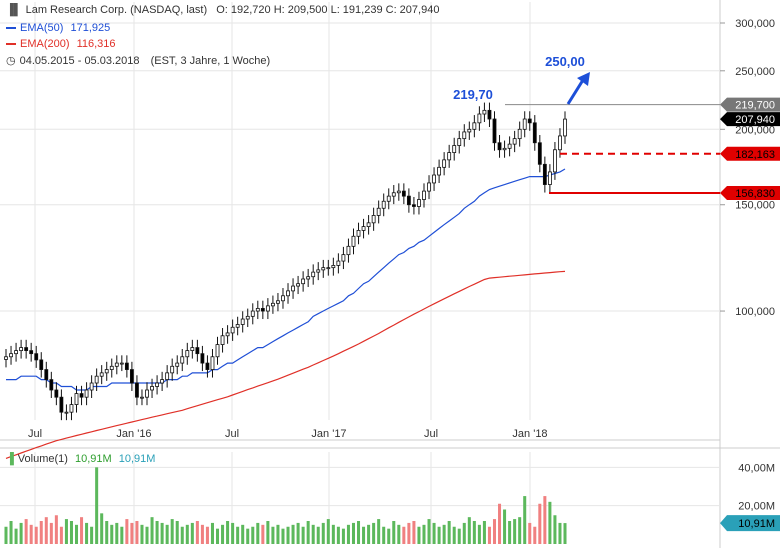  I want to click on ema50-legend: EMA(50) 171,925, so click(58, 28).